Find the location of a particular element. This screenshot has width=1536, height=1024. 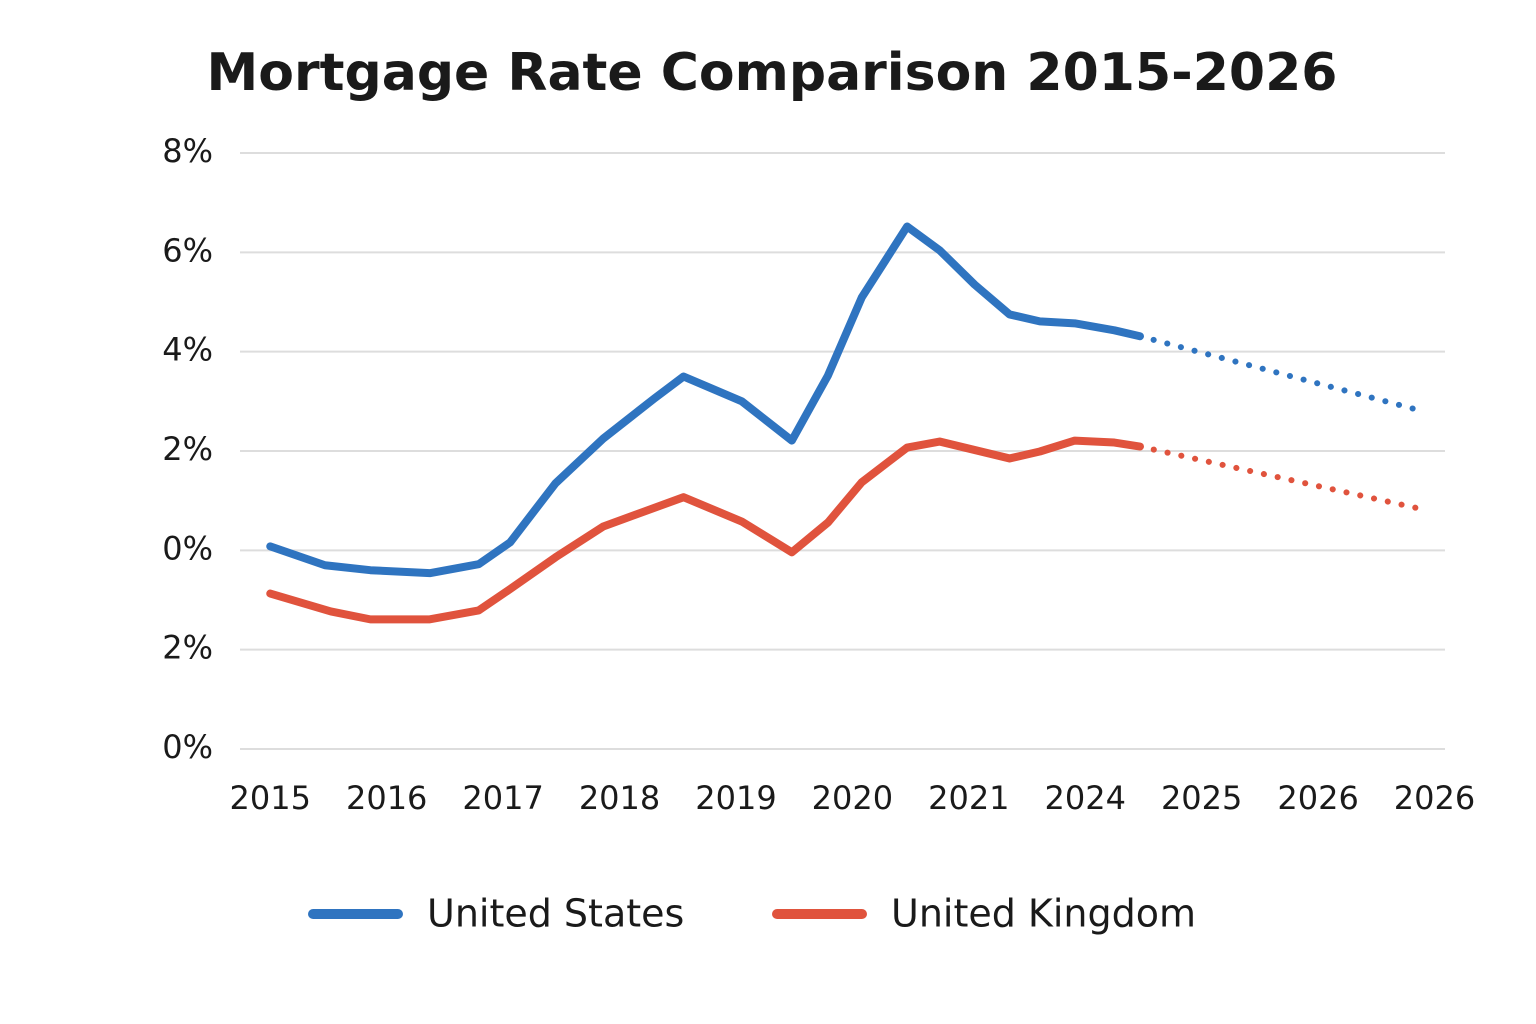

x-tick-label: 2018 is located at coordinates (619, 798).